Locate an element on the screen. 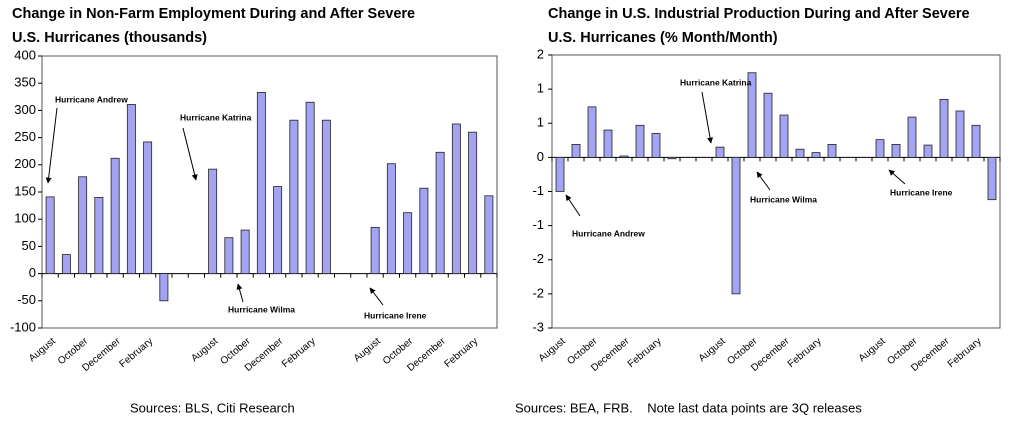  y-tick-label: 150 is located at coordinates (25, 190).